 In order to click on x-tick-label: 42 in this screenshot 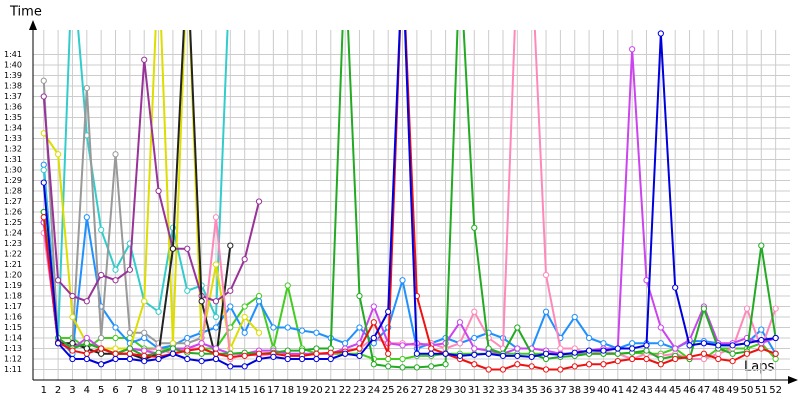, I will do `click(632, 390)`.